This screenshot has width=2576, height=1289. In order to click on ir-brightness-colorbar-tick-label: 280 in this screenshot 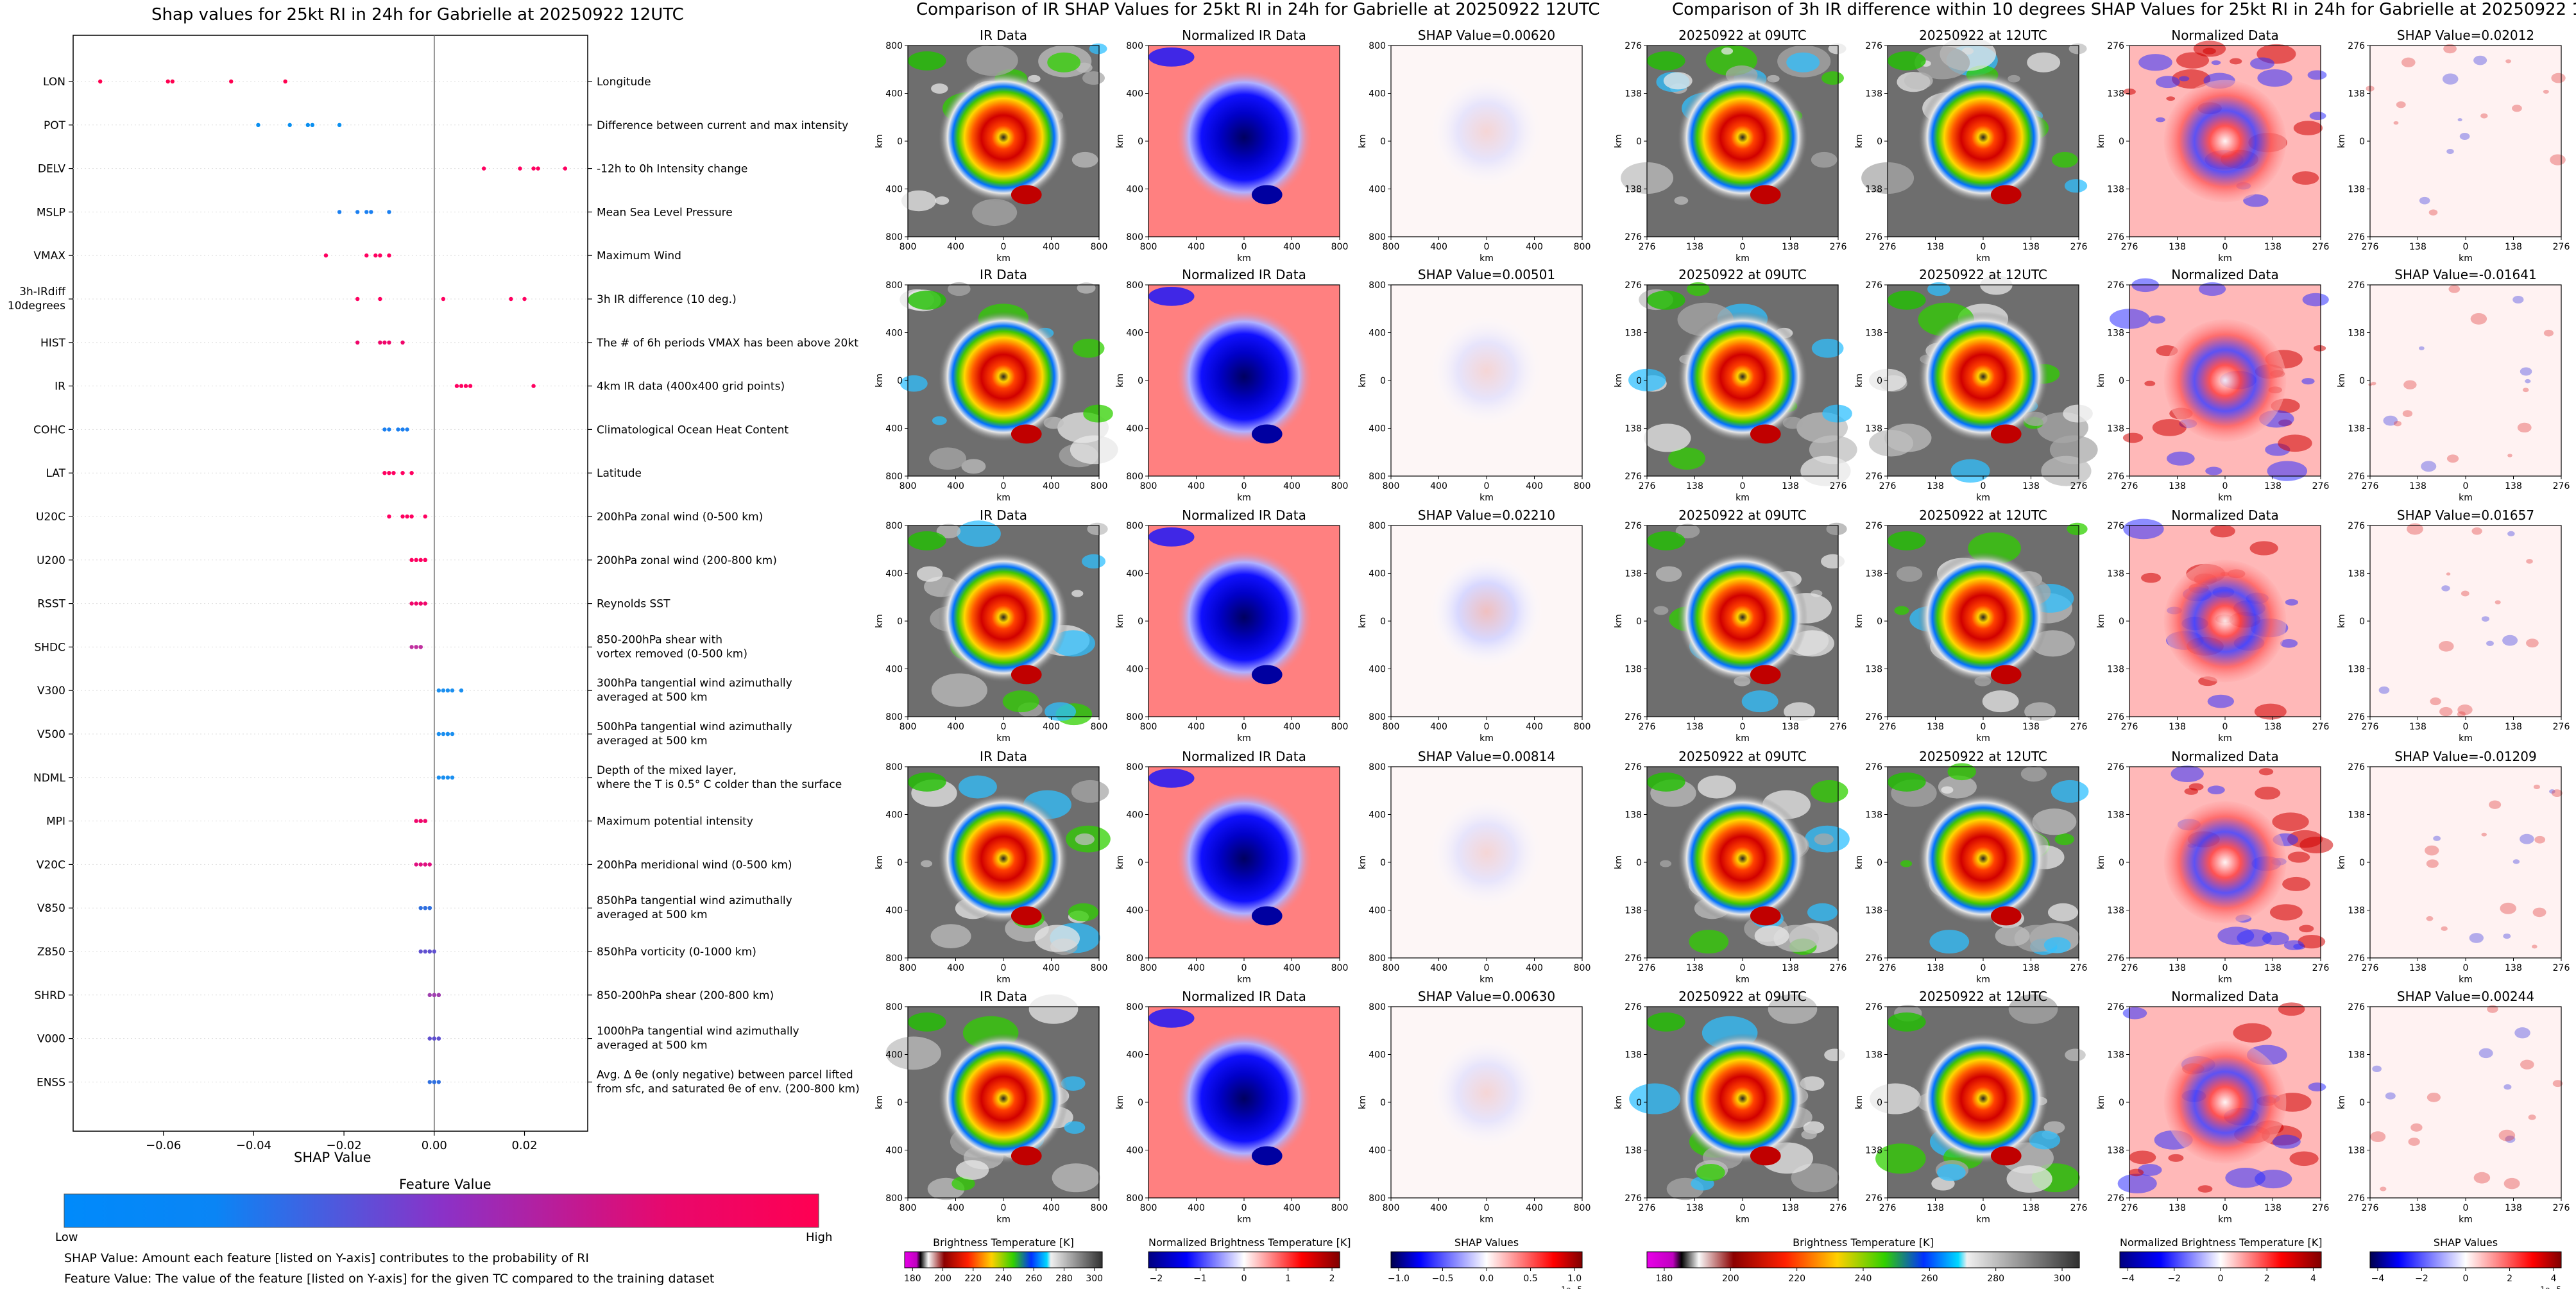, I will do `click(1064, 1279)`.